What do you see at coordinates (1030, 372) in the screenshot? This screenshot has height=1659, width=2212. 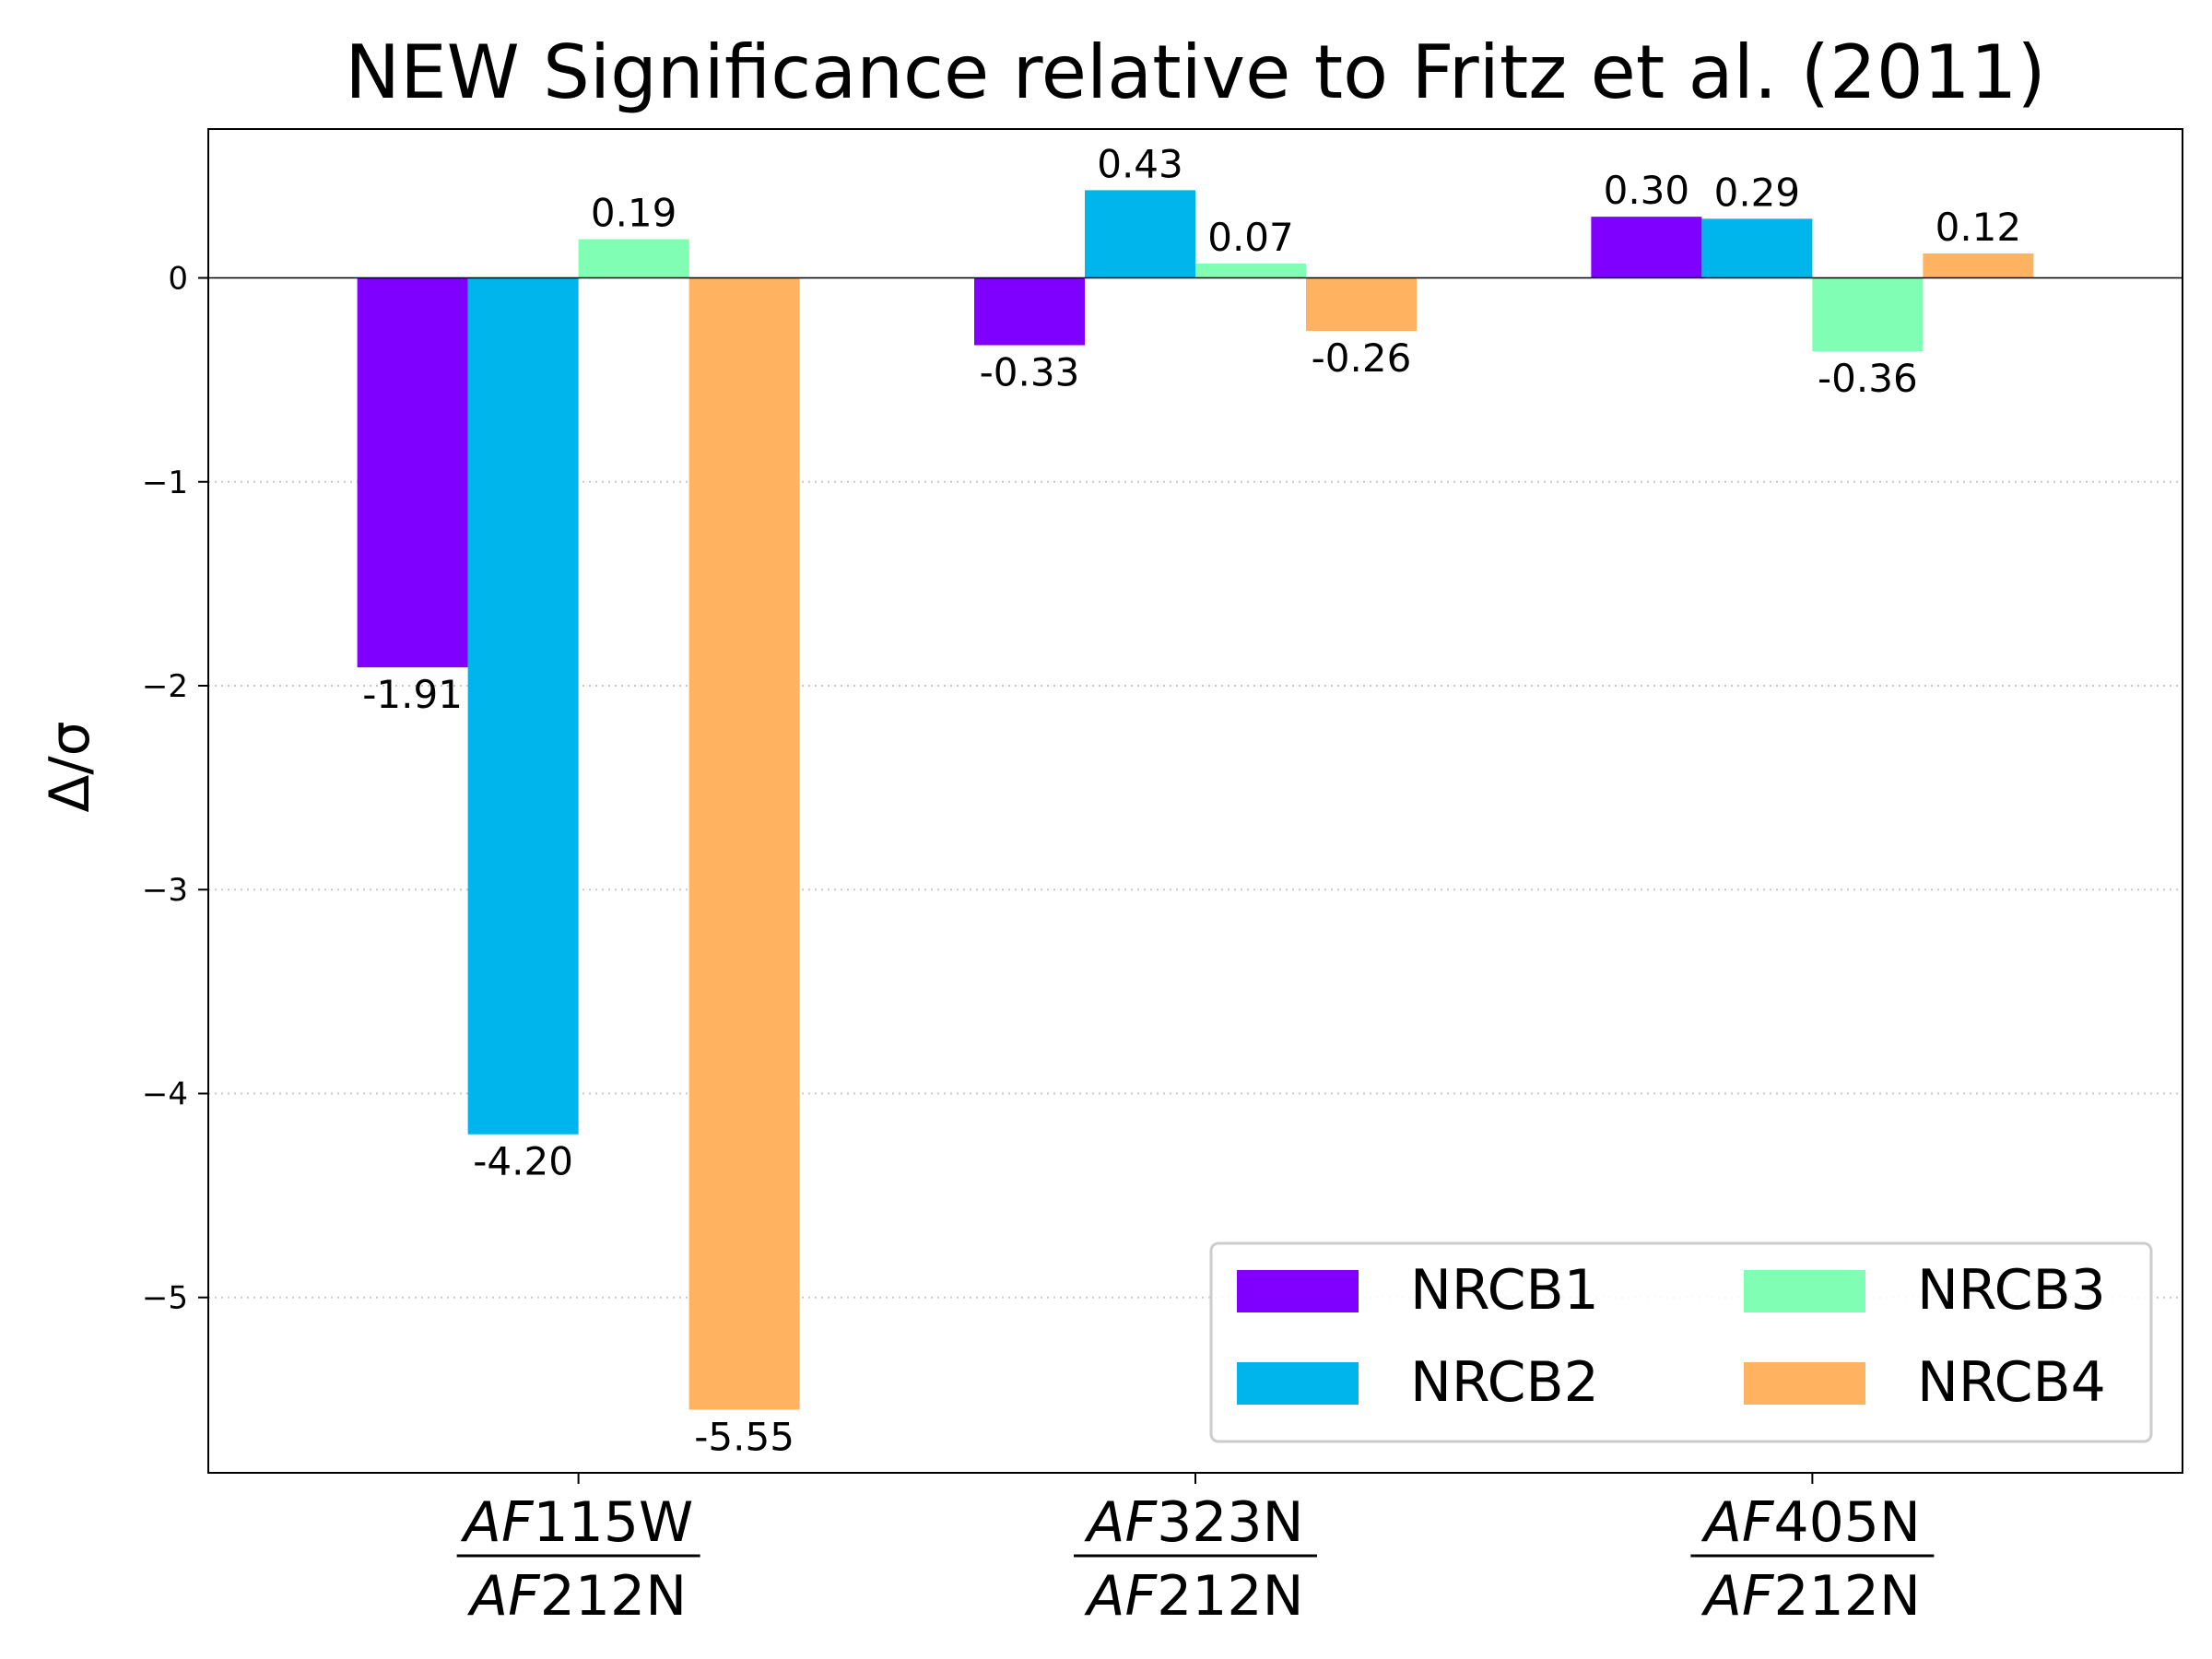 I see `bar-value-label: -0.33` at bounding box center [1030, 372].